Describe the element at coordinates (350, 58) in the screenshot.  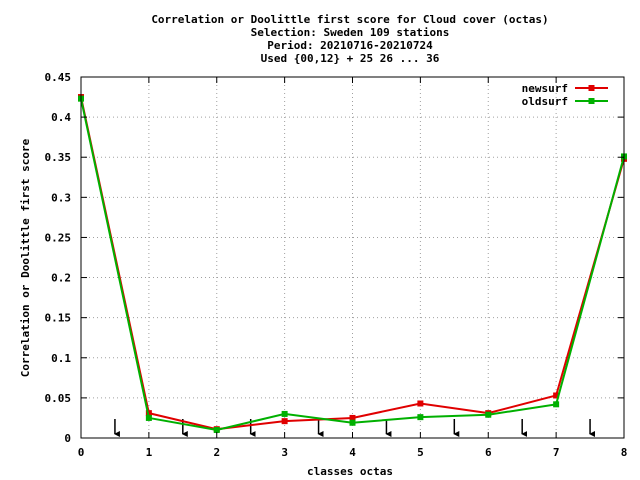
I see `title-line: Used {00,12} + 25 26 ... 36` at that location.